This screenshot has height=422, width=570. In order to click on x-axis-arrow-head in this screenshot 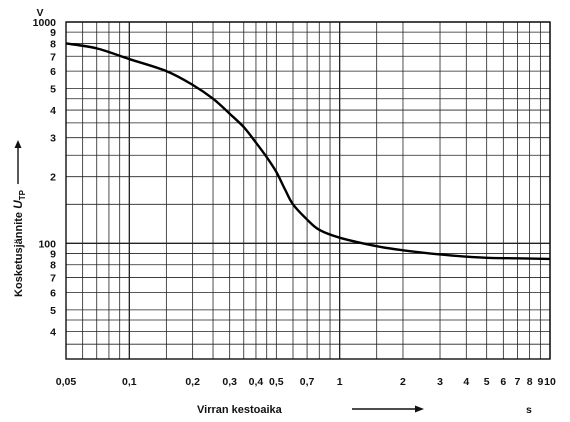, I will do `click(419, 409)`.